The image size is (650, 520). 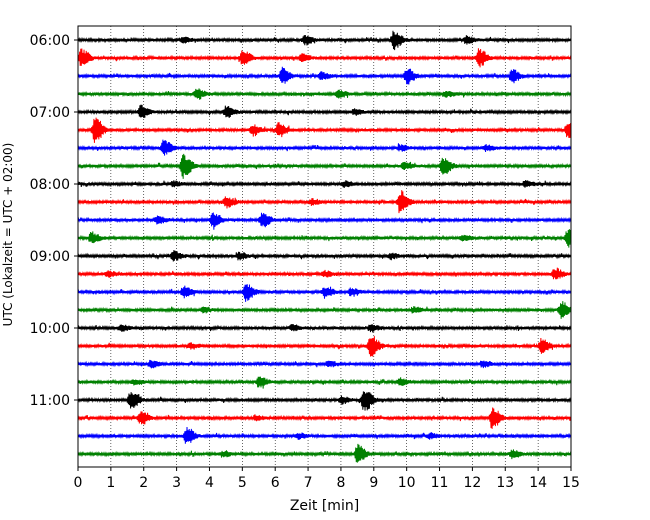 What do you see at coordinates (538, 483) in the screenshot?
I see `x-tick-label: 14` at bounding box center [538, 483].